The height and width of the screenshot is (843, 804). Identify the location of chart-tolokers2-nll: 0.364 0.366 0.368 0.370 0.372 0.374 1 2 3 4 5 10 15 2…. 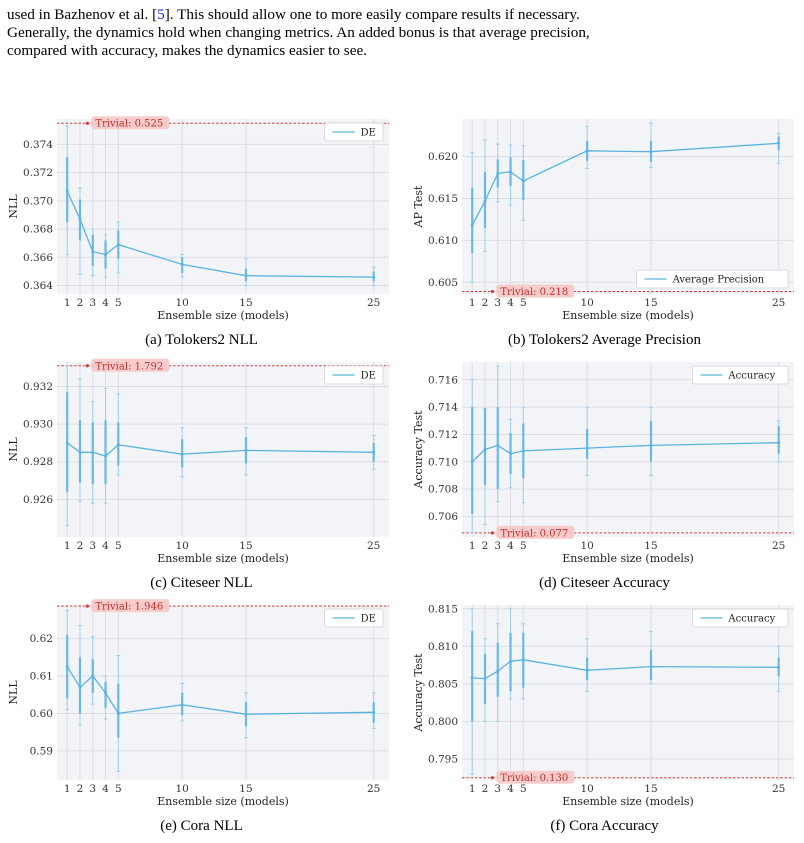
(201, 218).